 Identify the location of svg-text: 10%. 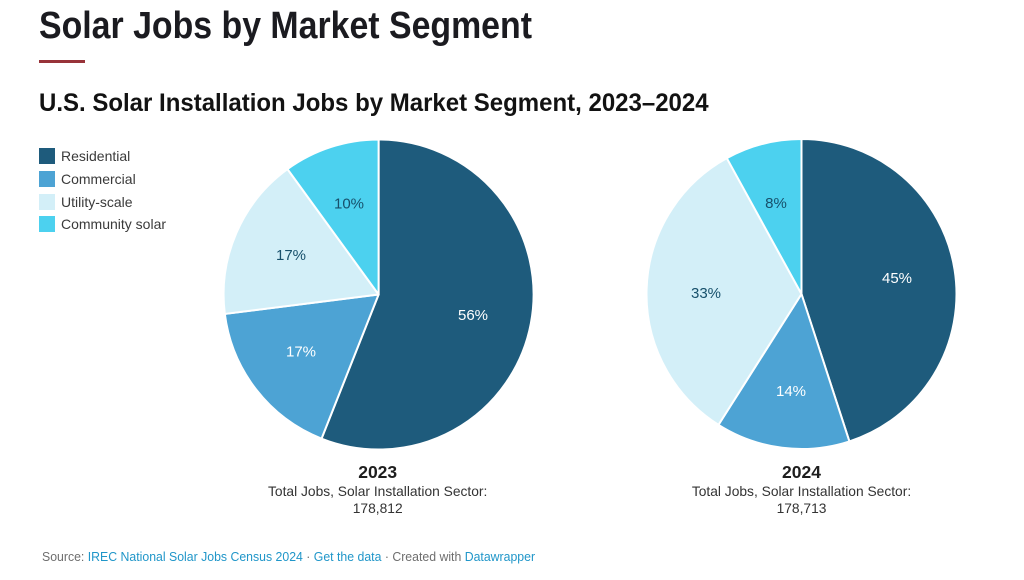
(349, 204).